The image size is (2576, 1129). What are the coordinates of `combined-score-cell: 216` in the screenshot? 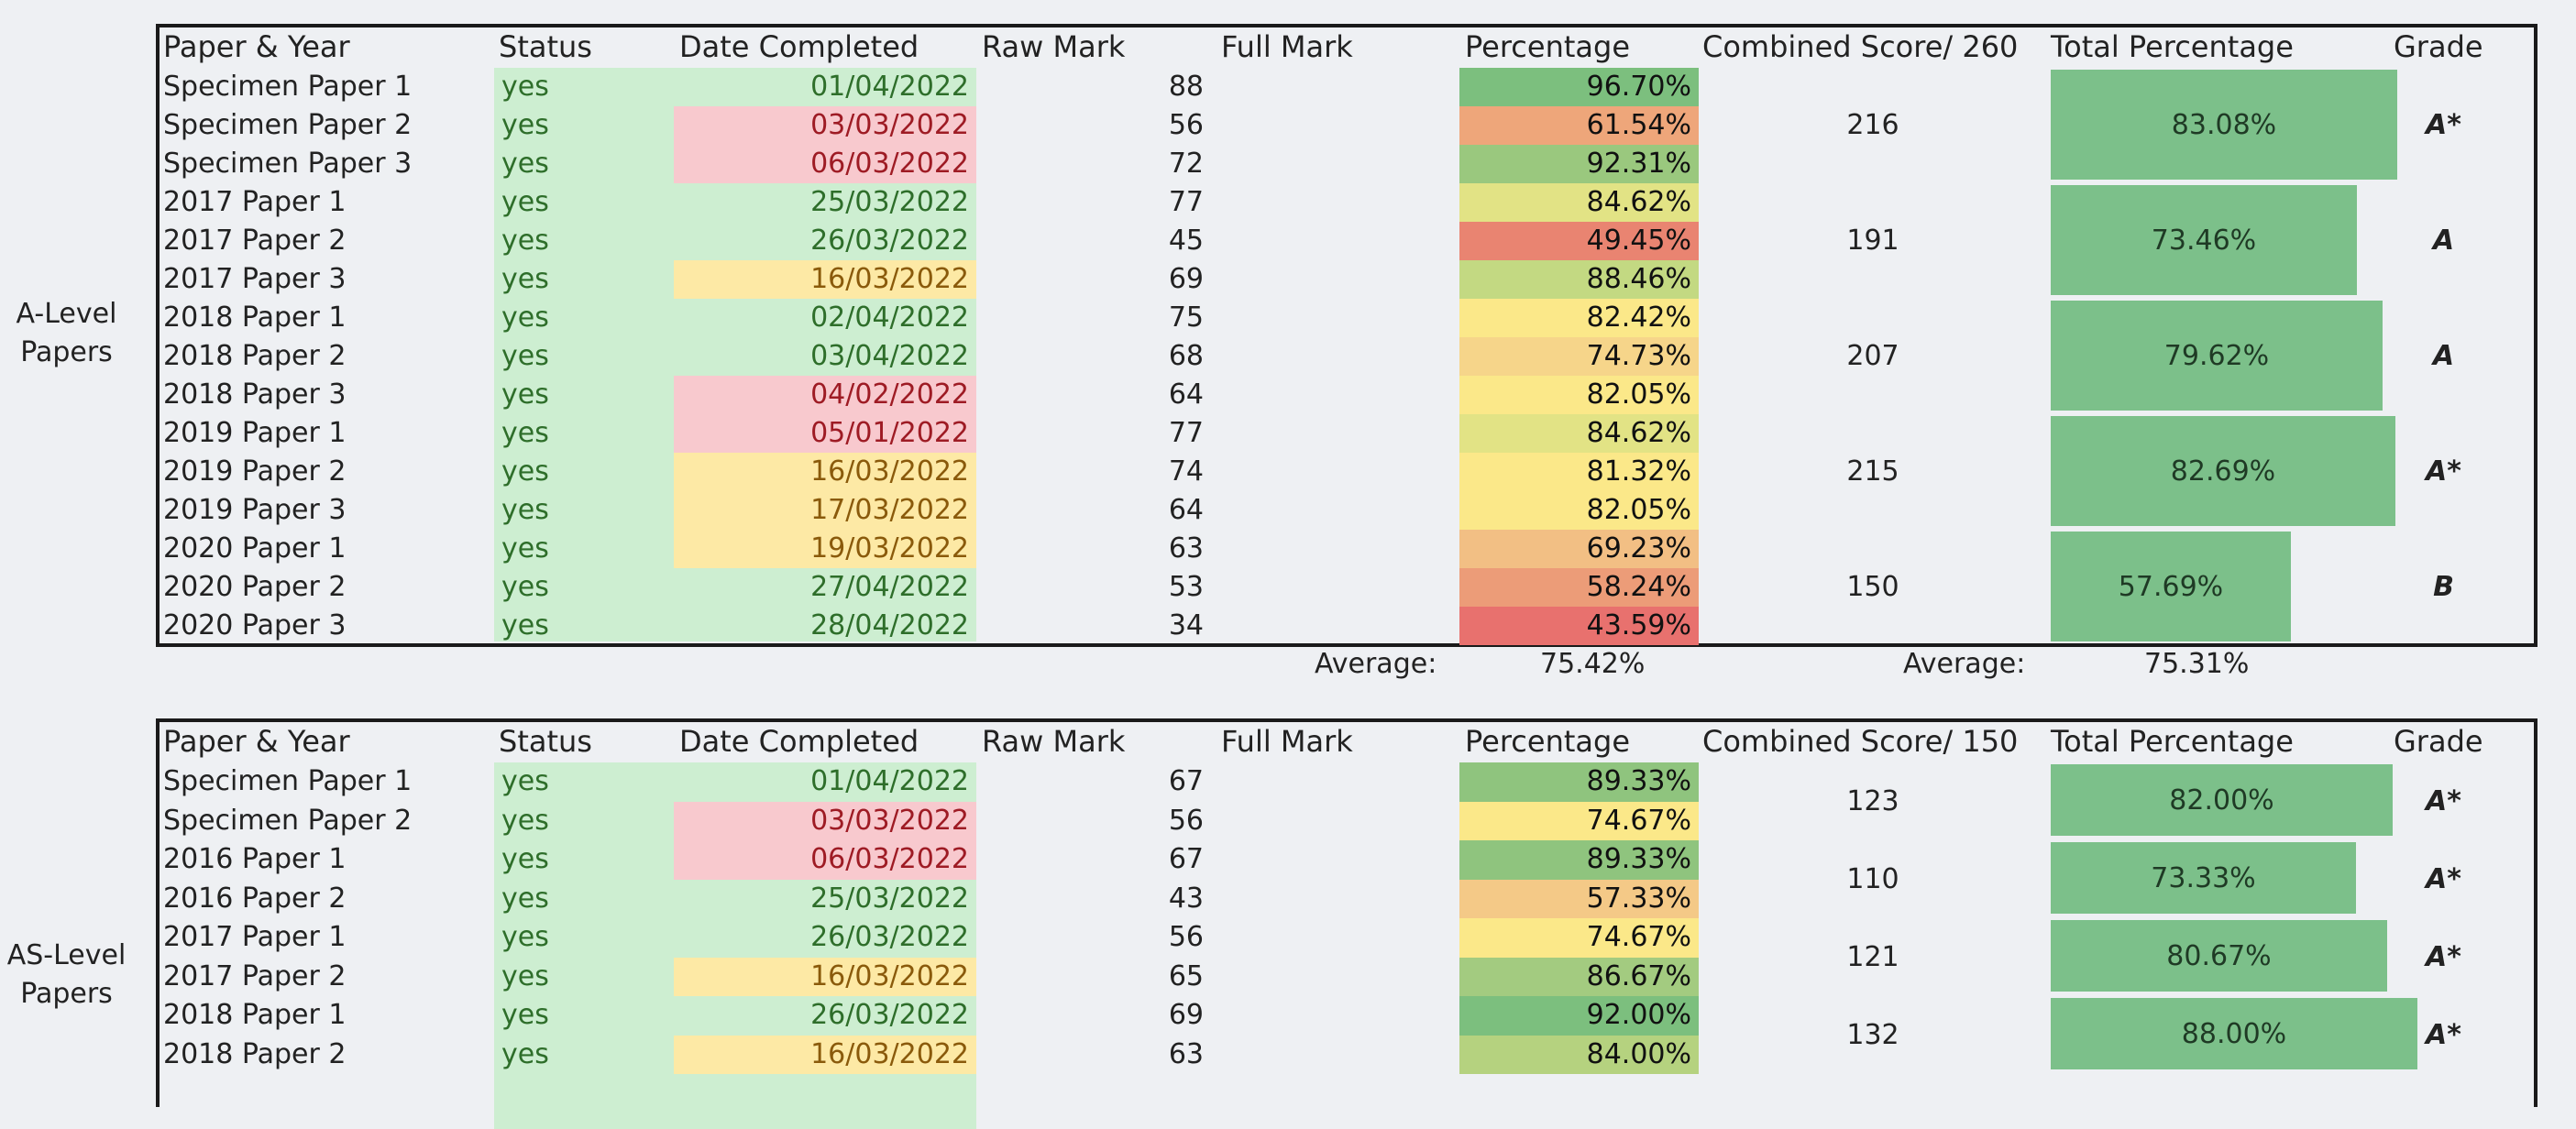 It's located at (1873, 125).